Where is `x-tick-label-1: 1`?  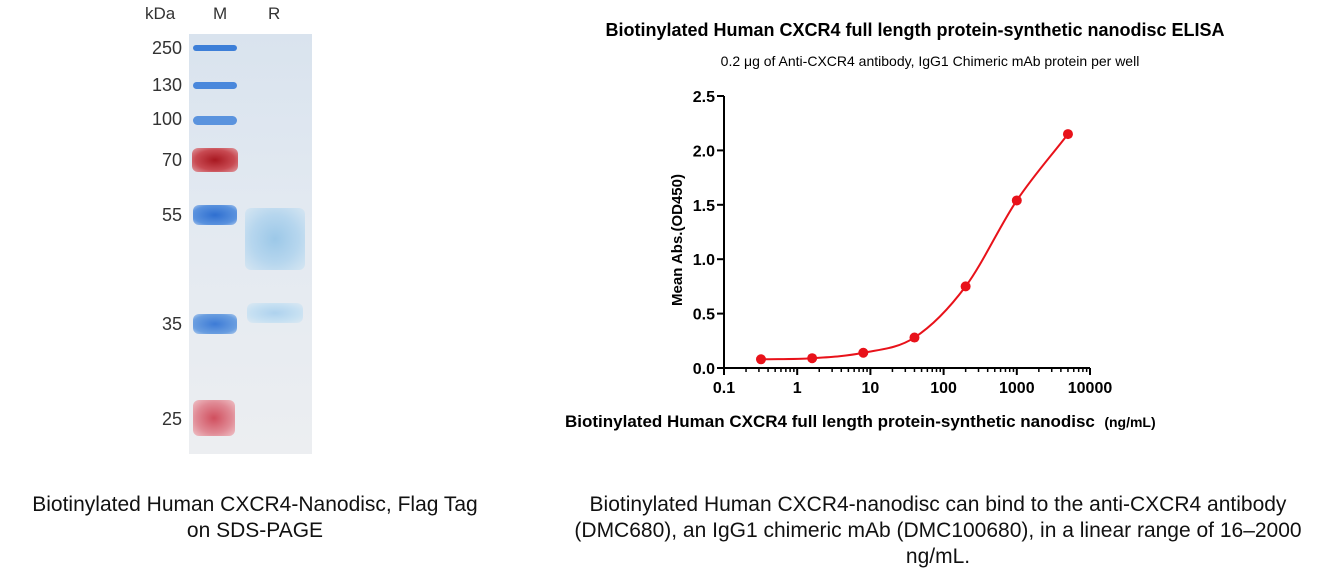
x-tick-label-1: 1 is located at coordinates (797, 388).